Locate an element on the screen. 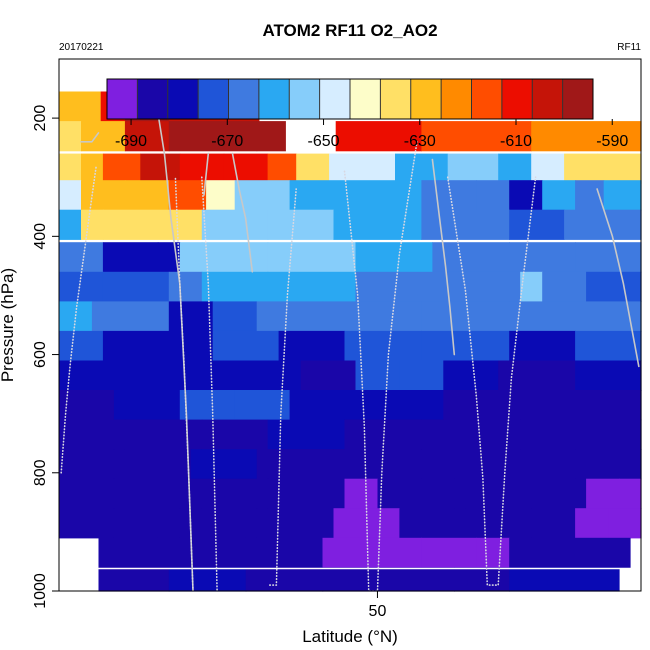 This screenshot has height=650, width=650. colorbar-tick-label: -590 is located at coordinates (612, 141).